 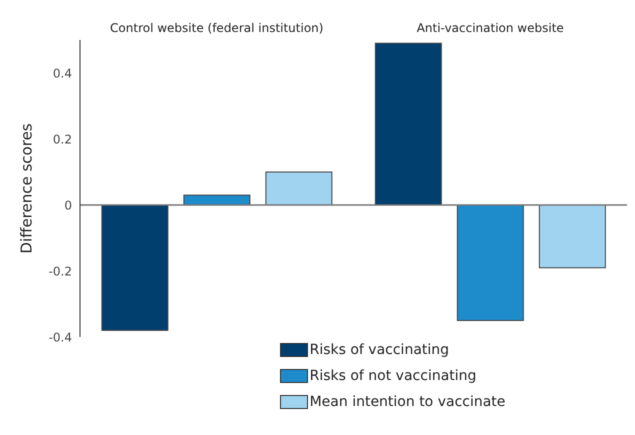 I want to click on y-tick-label: -0.2, so click(x=60, y=271).